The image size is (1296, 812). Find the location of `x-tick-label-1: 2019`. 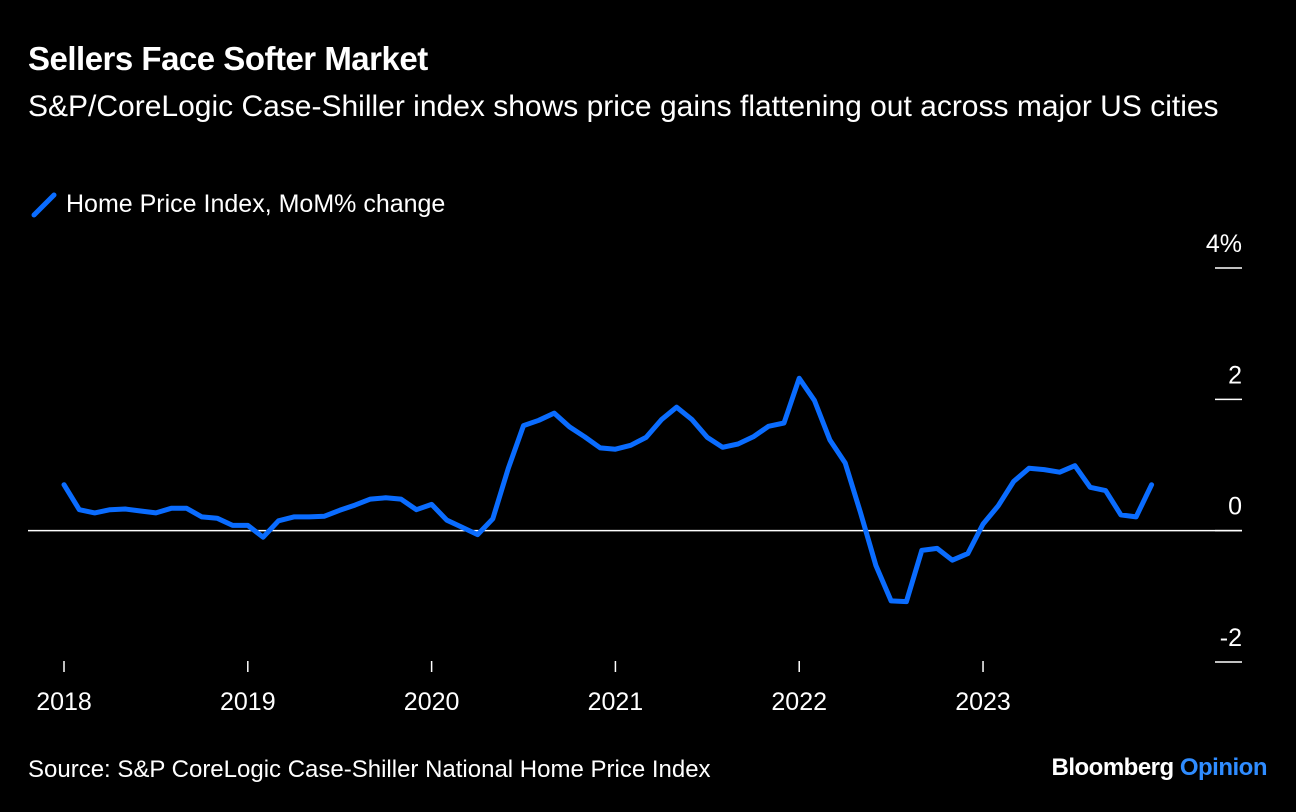

x-tick-label-1: 2019 is located at coordinates (248, 702).